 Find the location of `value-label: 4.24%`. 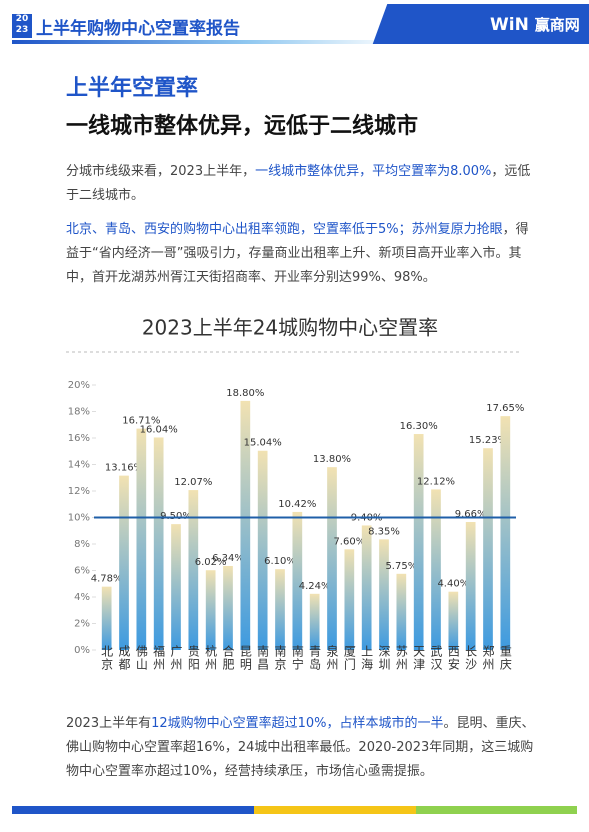

value-label: 4.24% is located at coordinates (315, 586).